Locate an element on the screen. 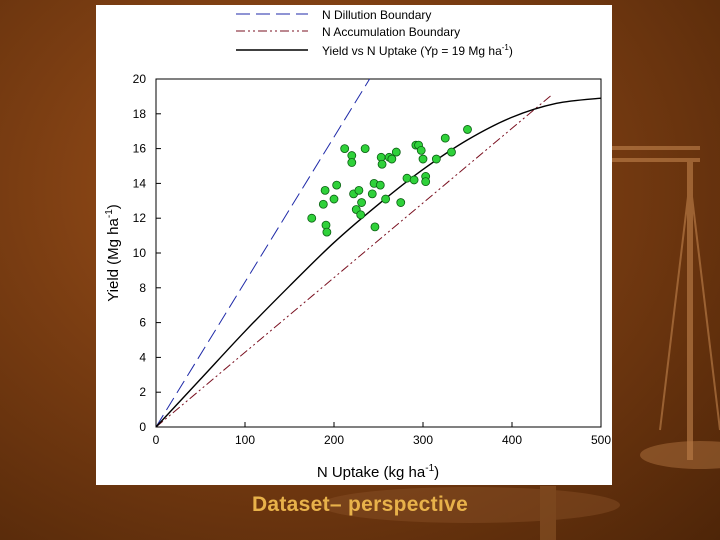 This screenshot has width=720, height=540. legend-label-dilution: N Dillution Boundary is located at coordinates (376, 15).